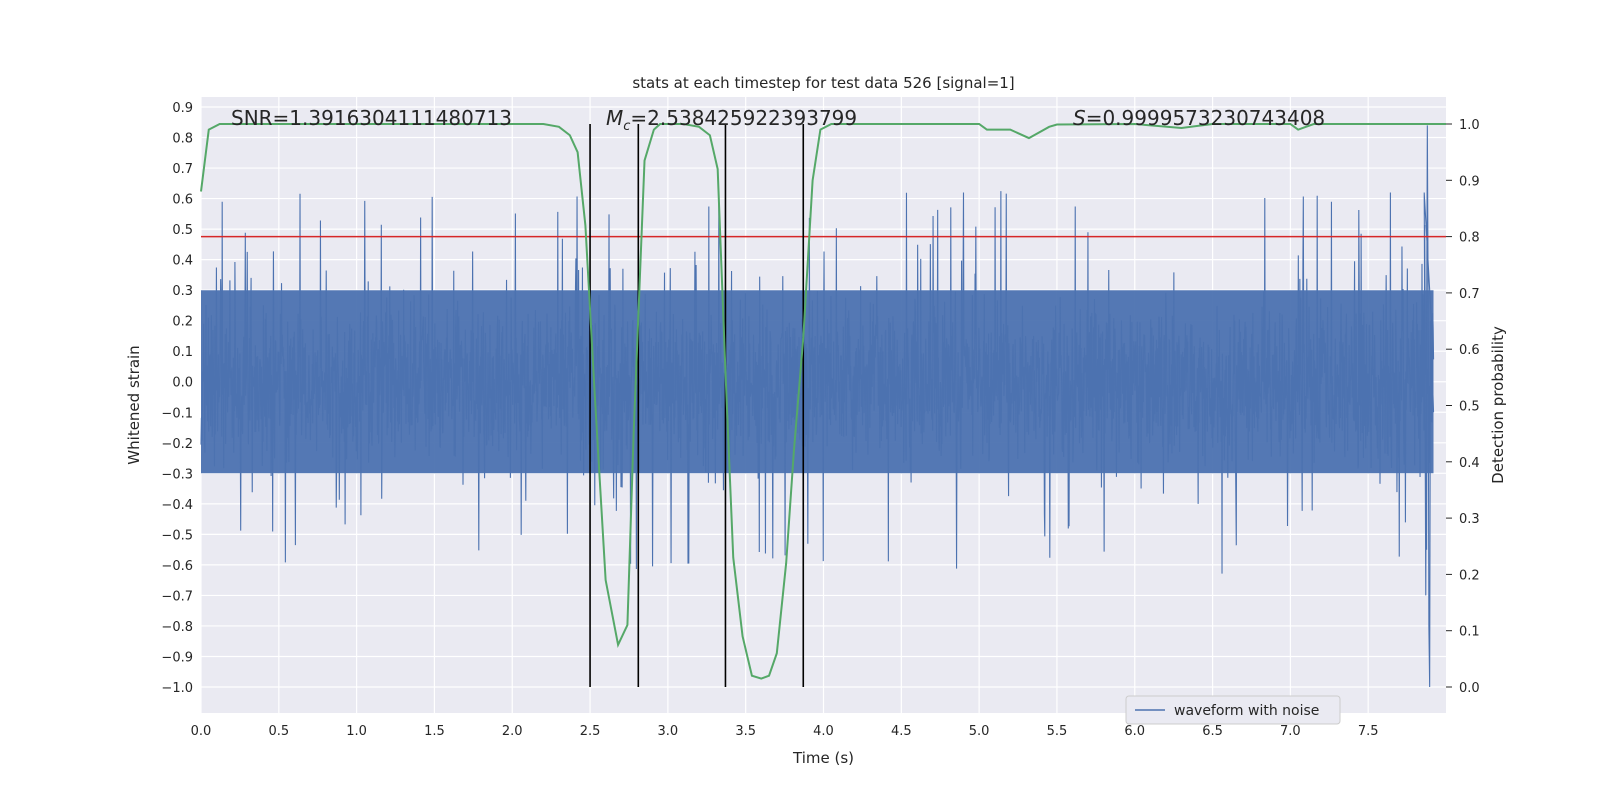  I want to click on y2-tick-label: 0.9, so click(1469, 181).